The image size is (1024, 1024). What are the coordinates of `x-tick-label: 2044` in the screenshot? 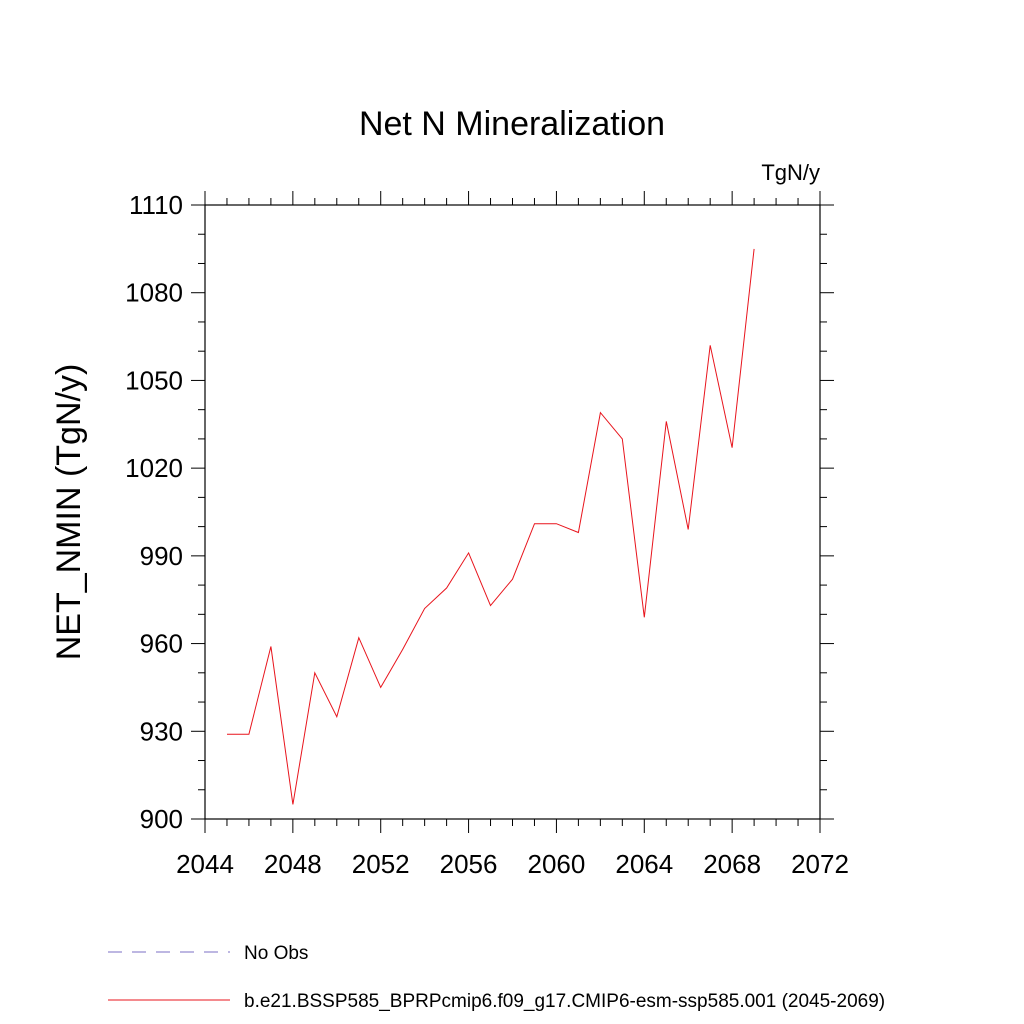 It's located at (205, 864).